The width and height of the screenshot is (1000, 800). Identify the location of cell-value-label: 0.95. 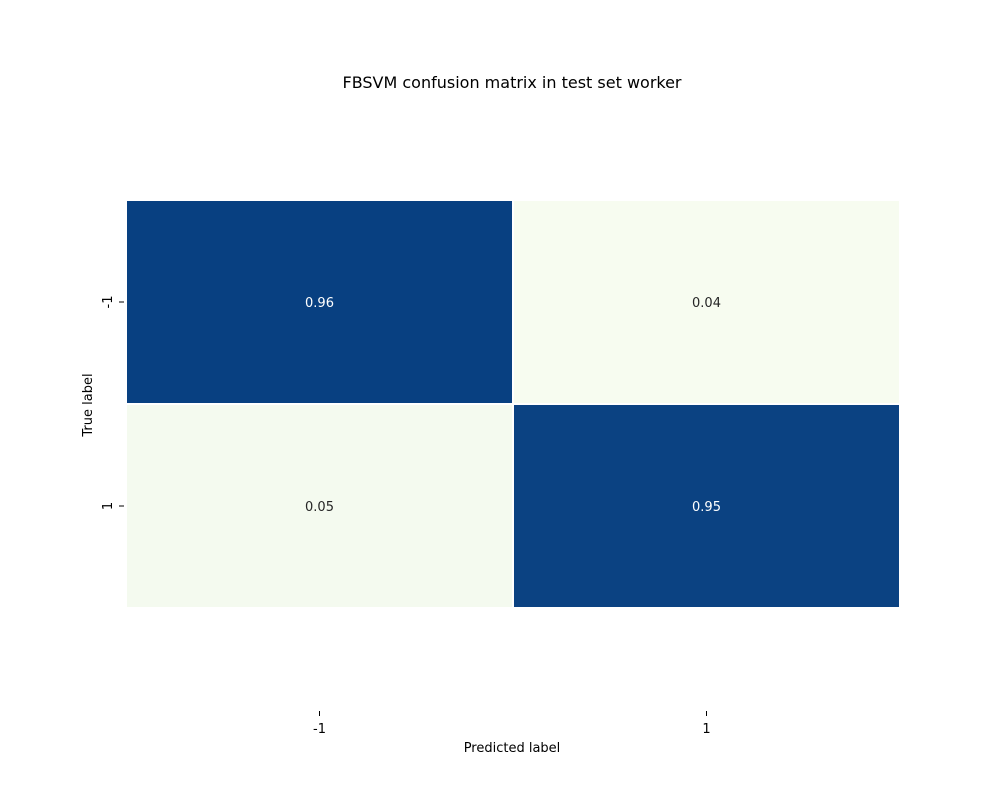
(706, 507).